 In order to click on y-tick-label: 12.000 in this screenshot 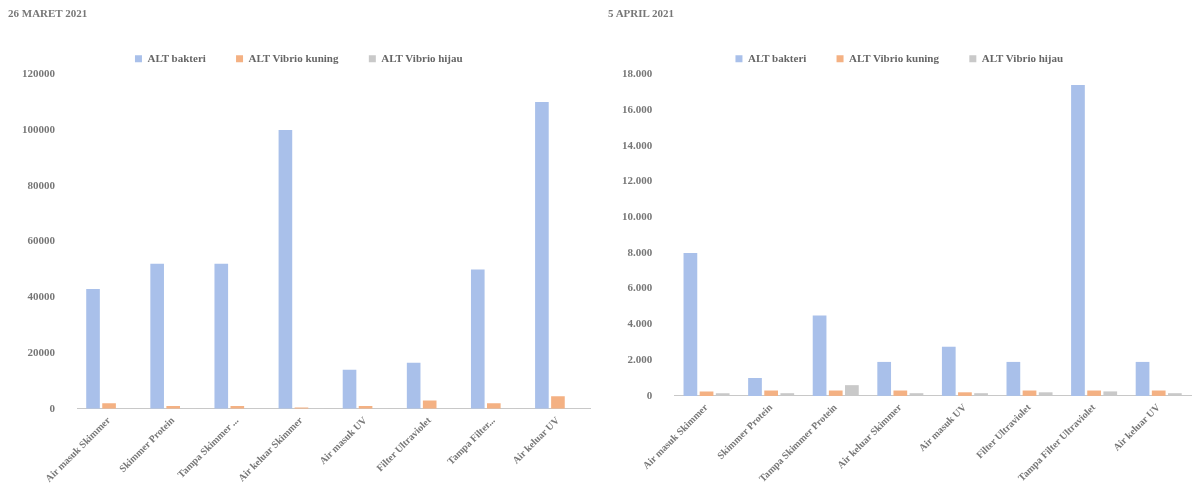, I will do `click(637, 180)`.